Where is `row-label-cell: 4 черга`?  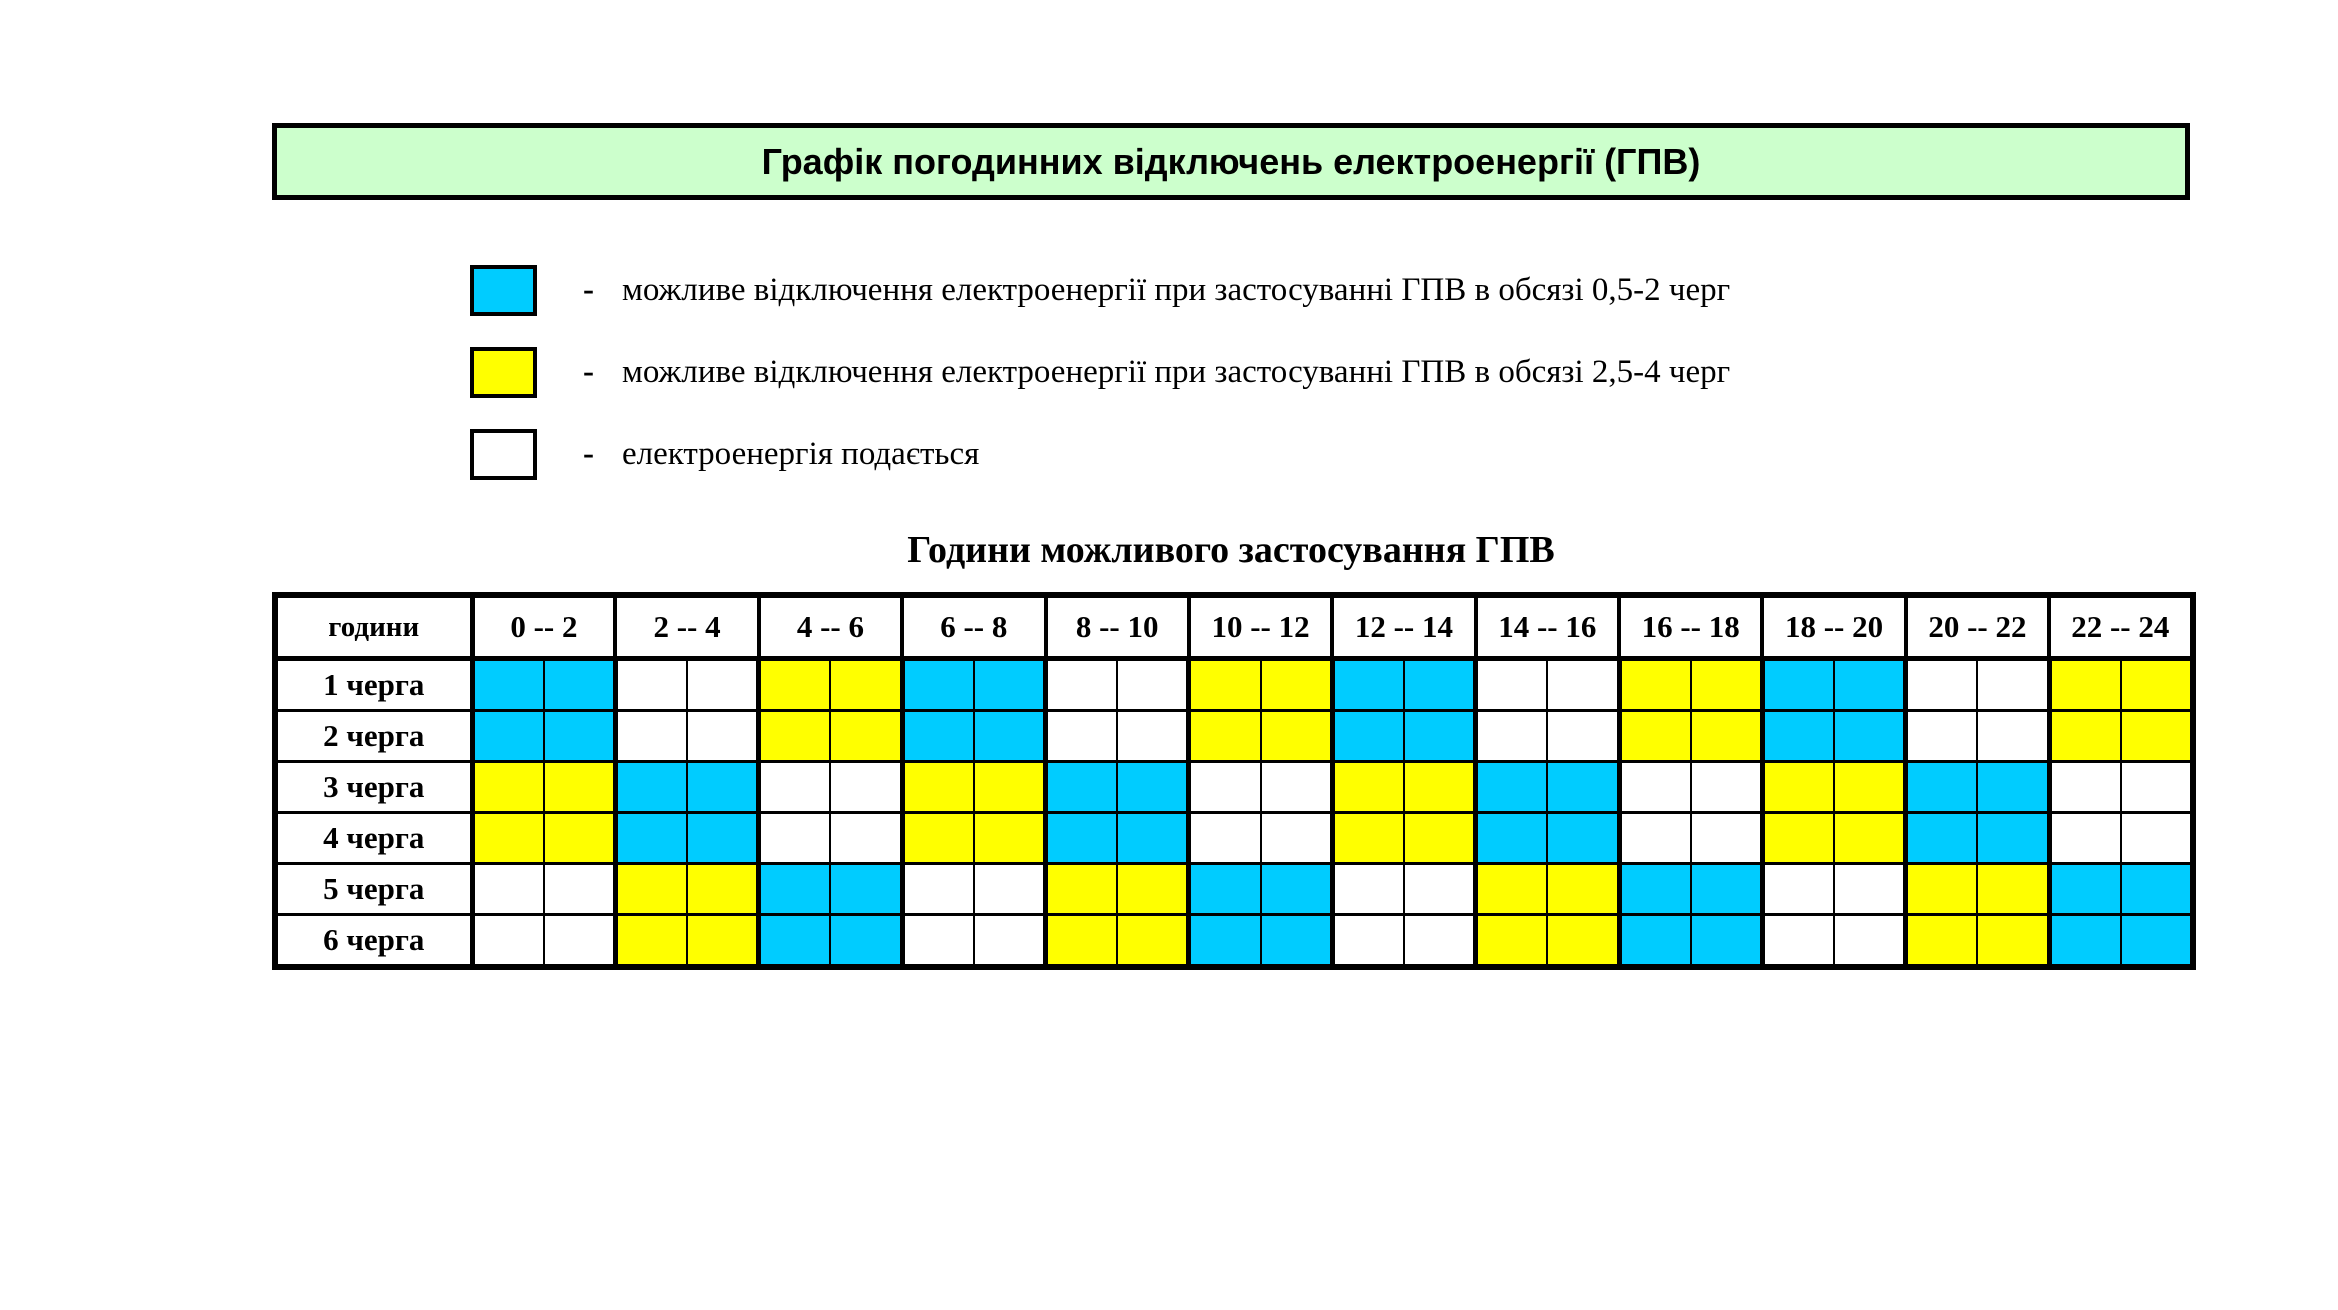
row-label-cell: 4 черга is located at coordinates (374, 838).